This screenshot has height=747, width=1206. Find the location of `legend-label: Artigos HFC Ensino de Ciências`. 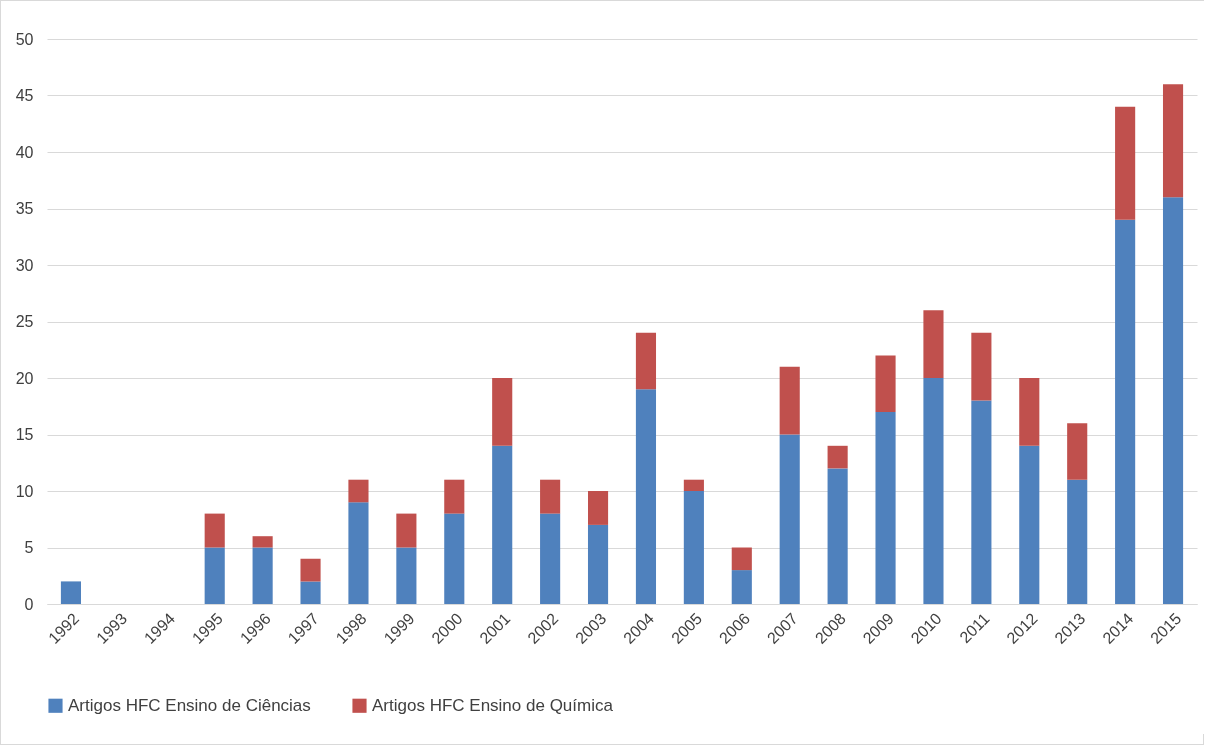

legend-label: Artigos HFC Ensino de Ciências is located at coordinates (189, 705).